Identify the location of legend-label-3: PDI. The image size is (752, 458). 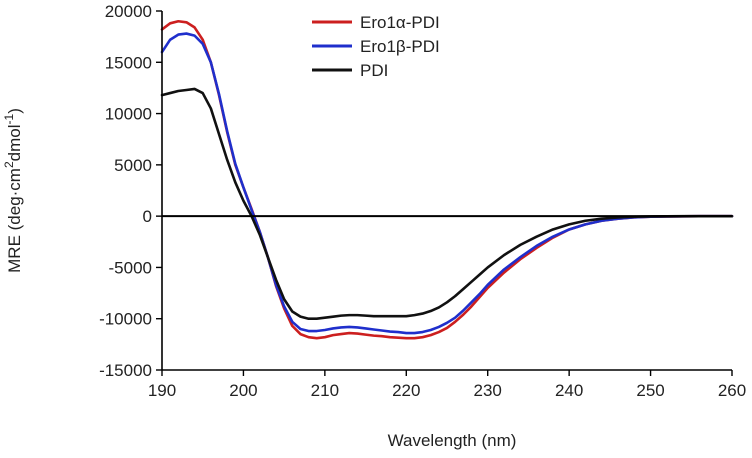
(374, 70).